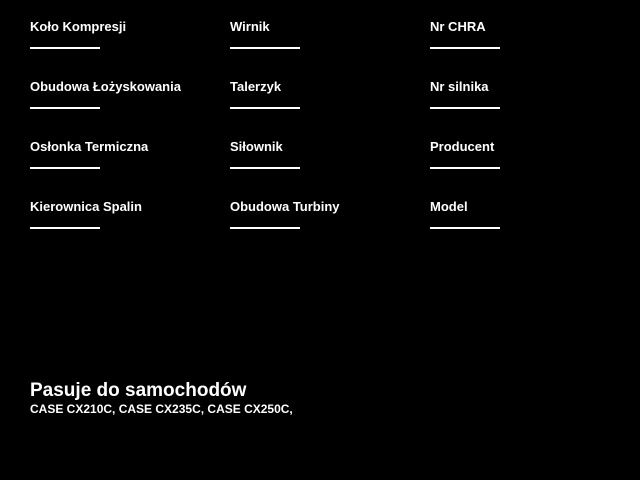  I want to click on field-producent: Producent, so click(465, 154).